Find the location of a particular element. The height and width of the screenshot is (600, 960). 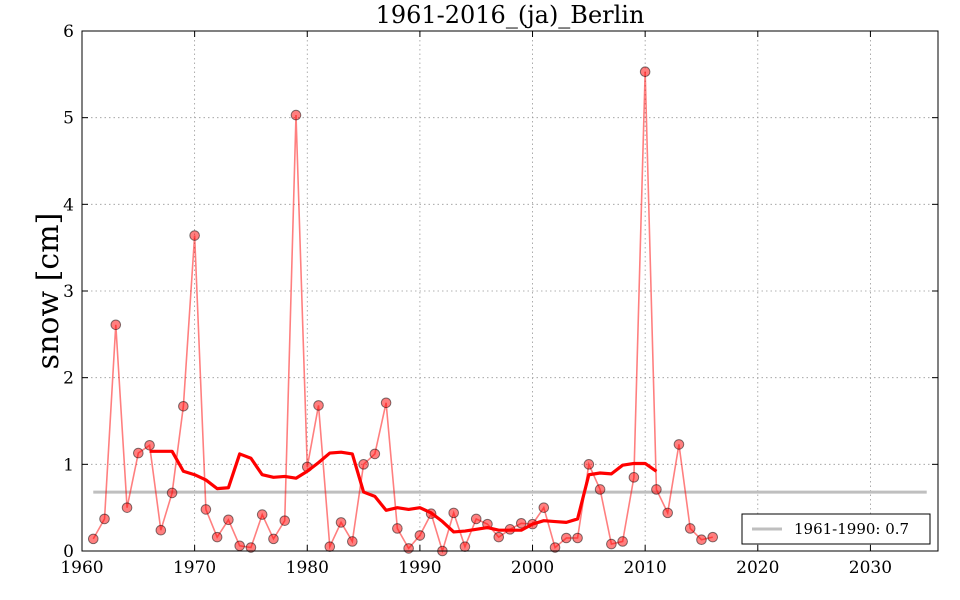

x-tick-label: 1970 is located at coordinates (194, 568).